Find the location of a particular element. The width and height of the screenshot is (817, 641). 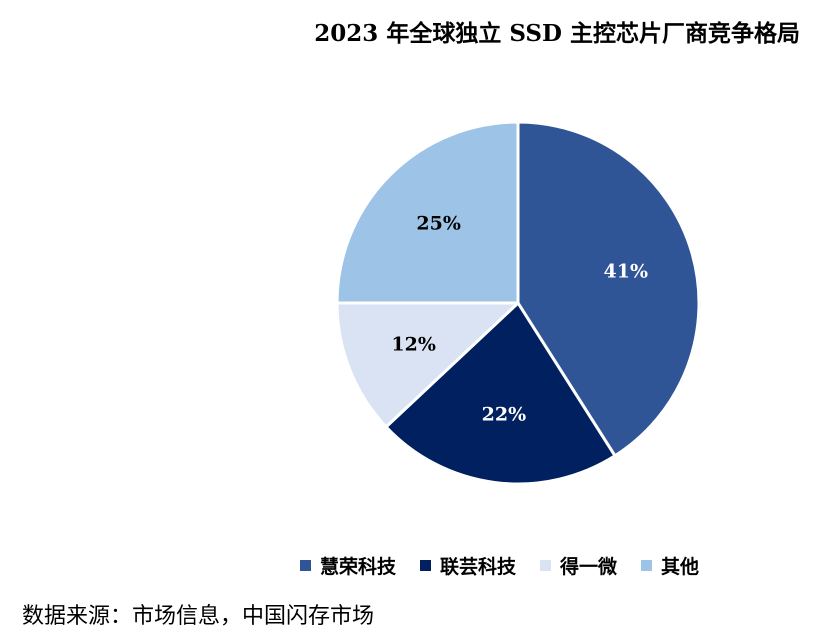

data-label-other: 25% is located at coordinates (438, 224).